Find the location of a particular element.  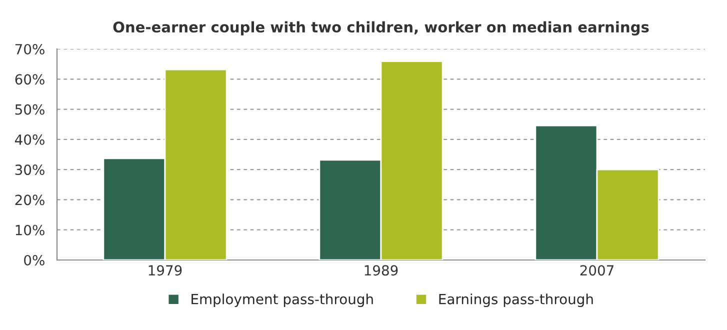

x-tick-label: 1979 is located at coordinates (165, 270).